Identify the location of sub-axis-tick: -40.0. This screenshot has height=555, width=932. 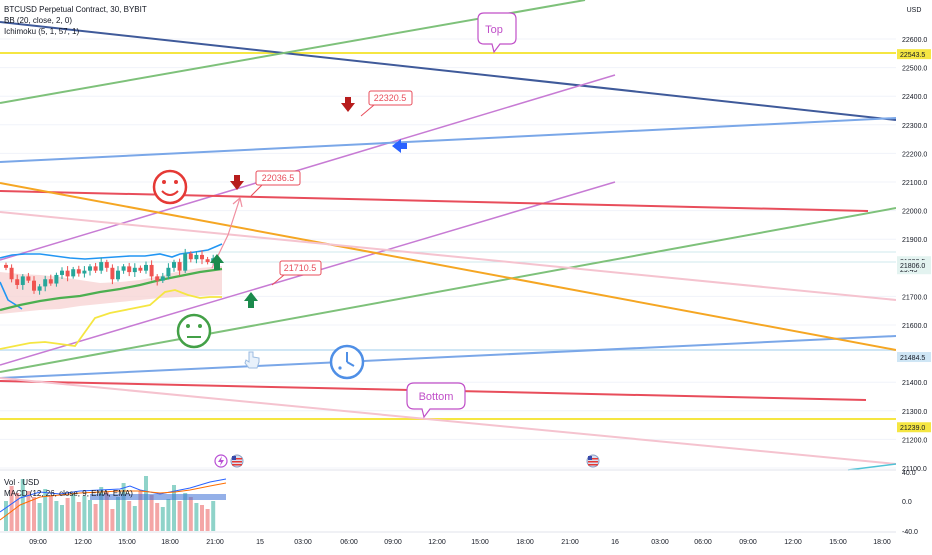
(910, 532).